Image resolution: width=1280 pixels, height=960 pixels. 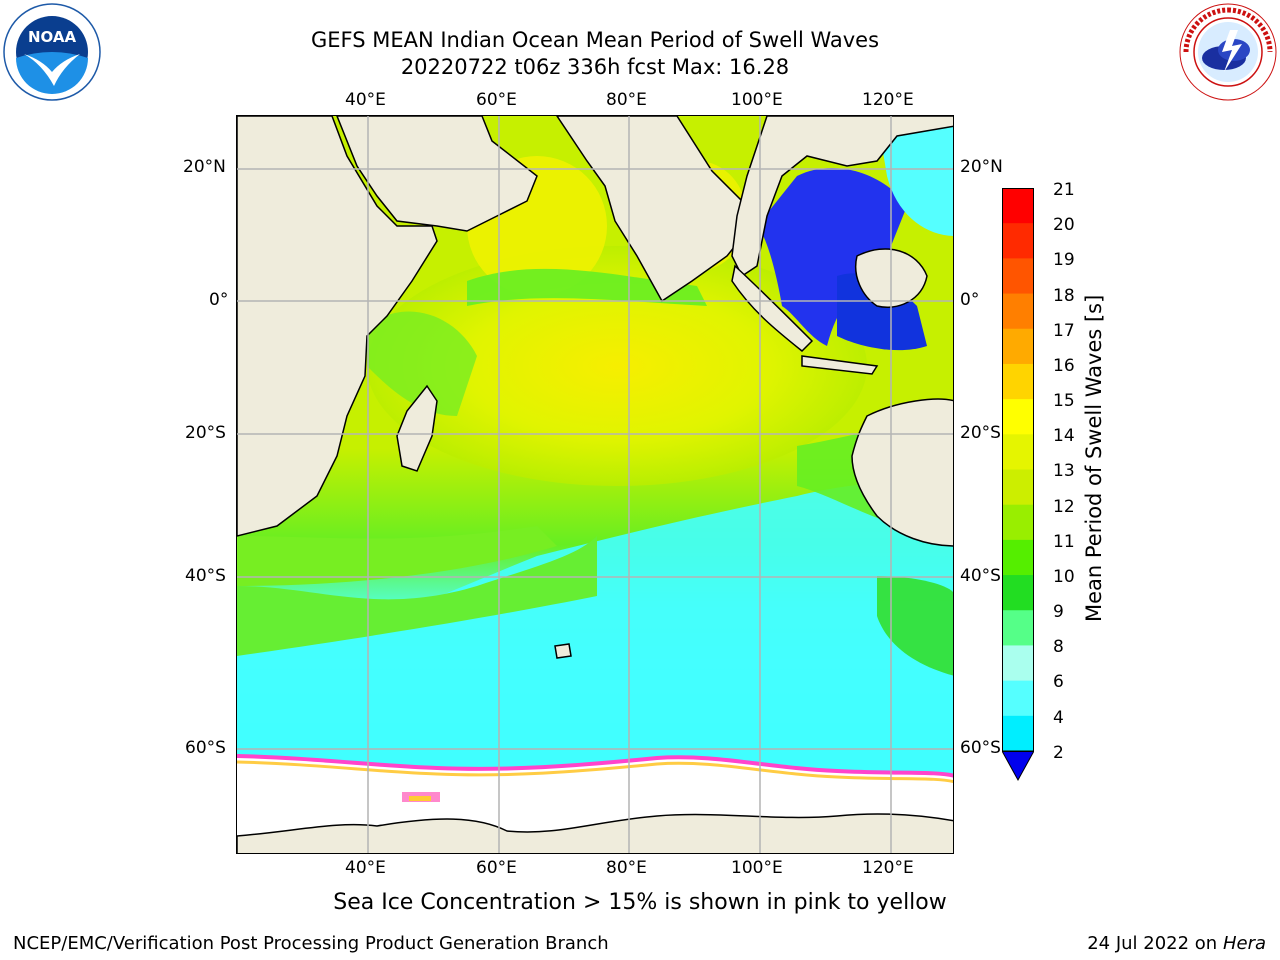 I want to click on cb-tick-20: 20, so click(x=1064, y=225).